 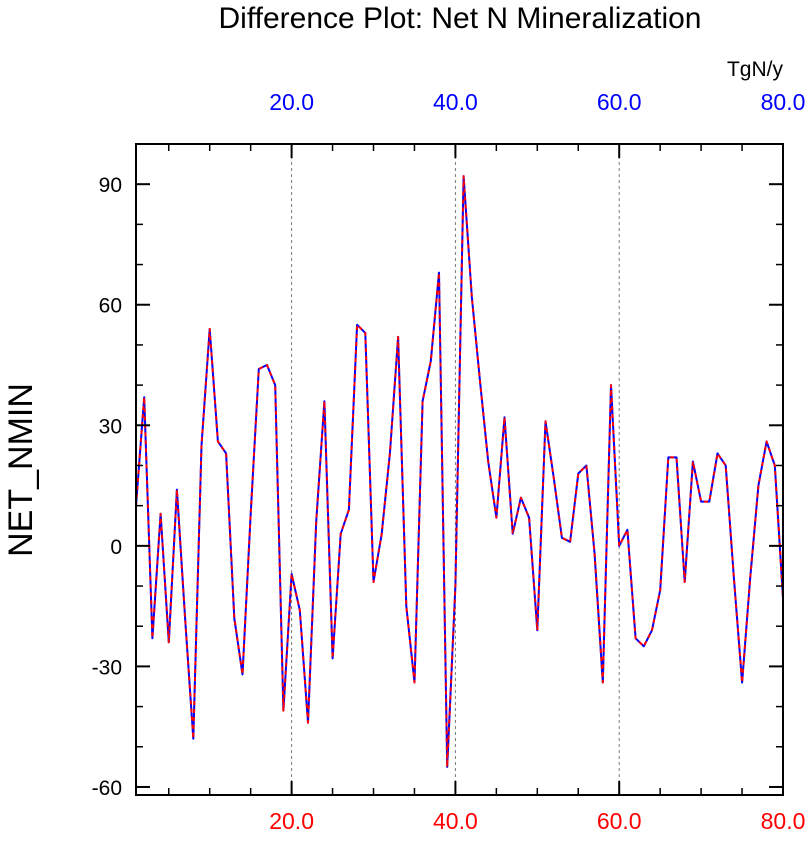 I want to click on x-tick-label-top: 40.0, so click(x=455, y=102).